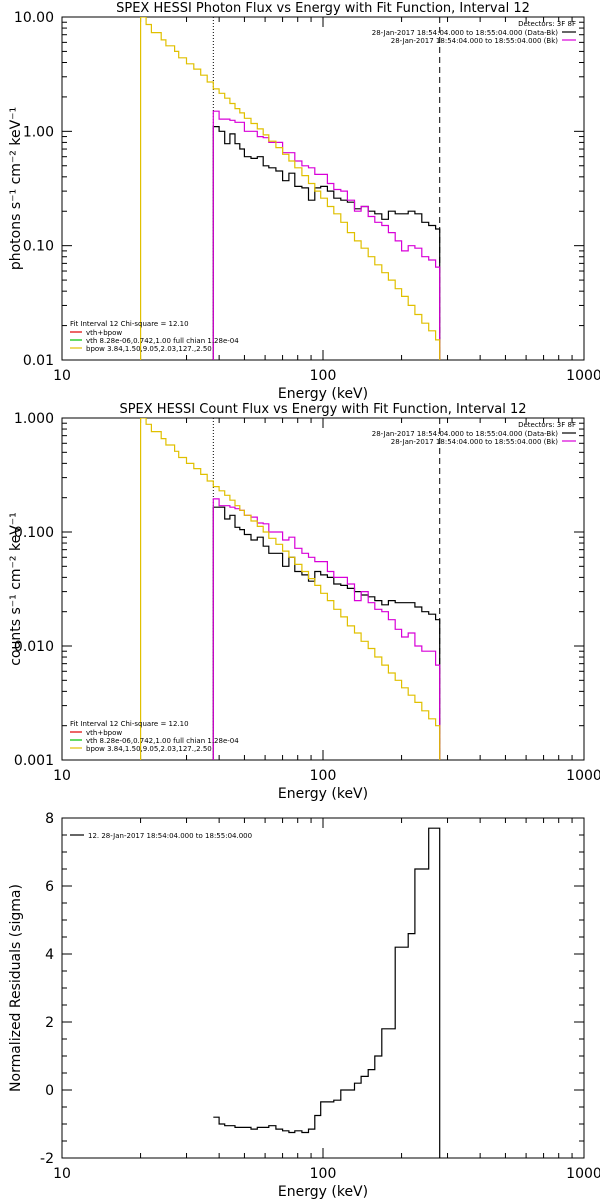 This screenshot has width=600, height=1200. What do you see at coordinates (34, 419) in the screenshot?
I see `y-tick-label: 1.000` at bounding box center [34, 419].